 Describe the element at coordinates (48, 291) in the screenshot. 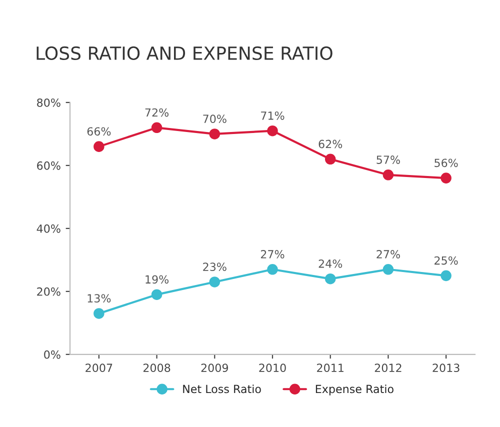

I see `y-tick-label: 20%` at that location.